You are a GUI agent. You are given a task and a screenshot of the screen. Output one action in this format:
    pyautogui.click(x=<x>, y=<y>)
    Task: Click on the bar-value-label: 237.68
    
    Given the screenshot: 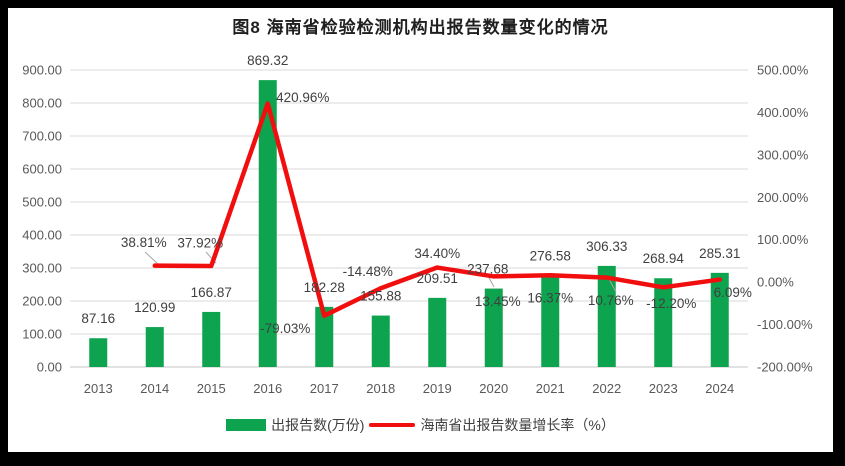 What is the action you would take?
    pyautogui.click(x=487, y=269)
    